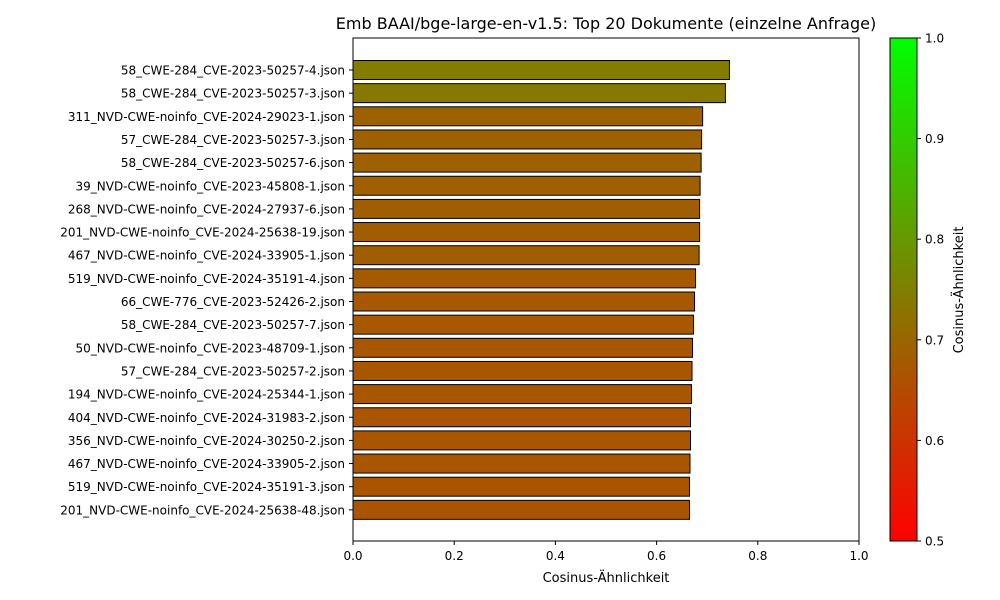  I want to click on x-tick-label: 0.4, so click(555, 556).